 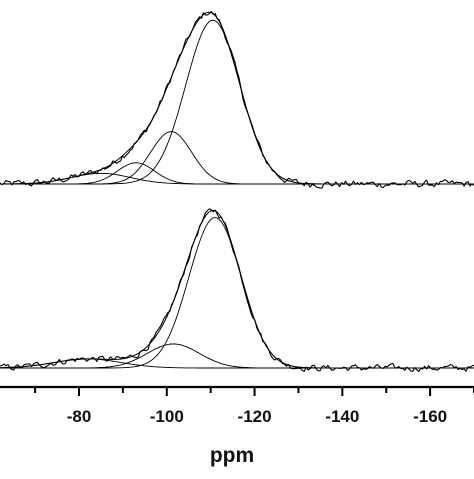 I want to click on x-axis-title: ppm, so click(x=232, y=455).